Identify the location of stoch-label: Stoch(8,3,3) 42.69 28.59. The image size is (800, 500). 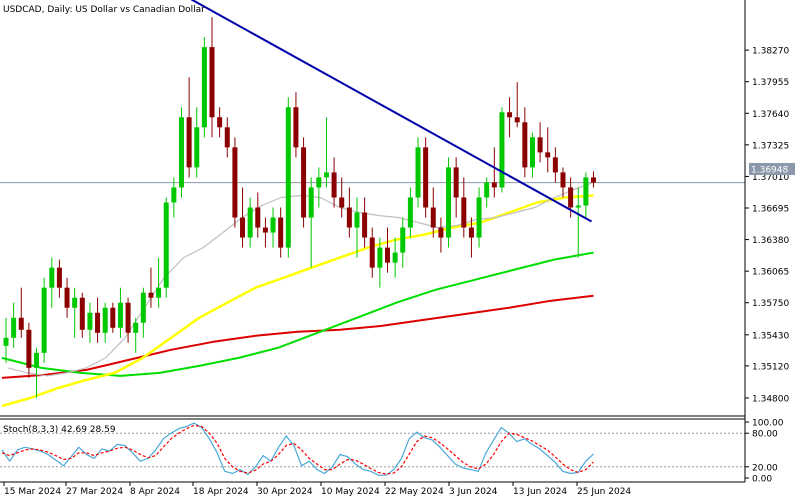
(59, 430).